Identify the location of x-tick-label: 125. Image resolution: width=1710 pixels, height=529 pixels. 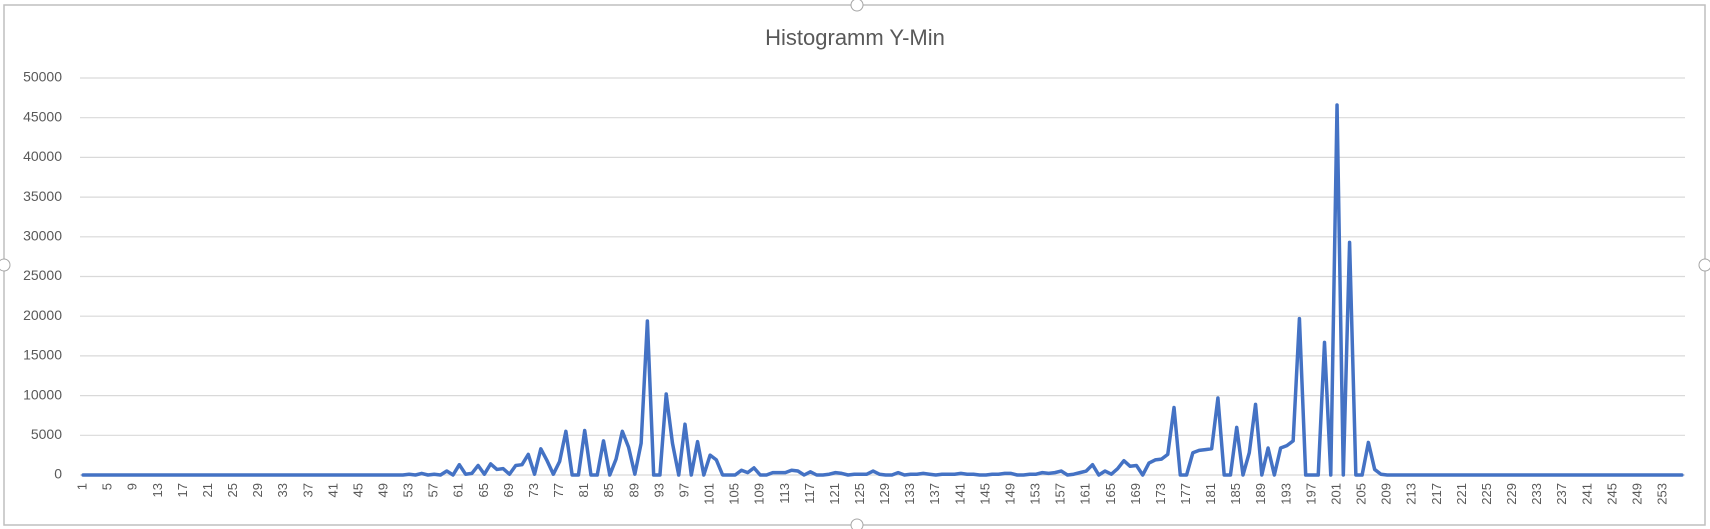
(859, 494).